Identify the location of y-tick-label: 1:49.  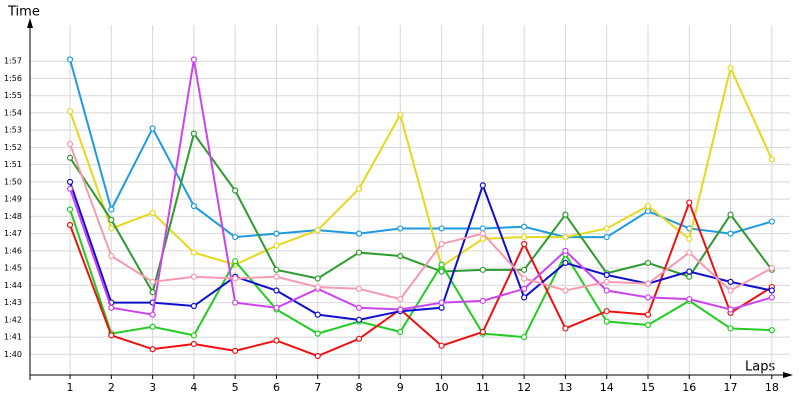
(13, 199).